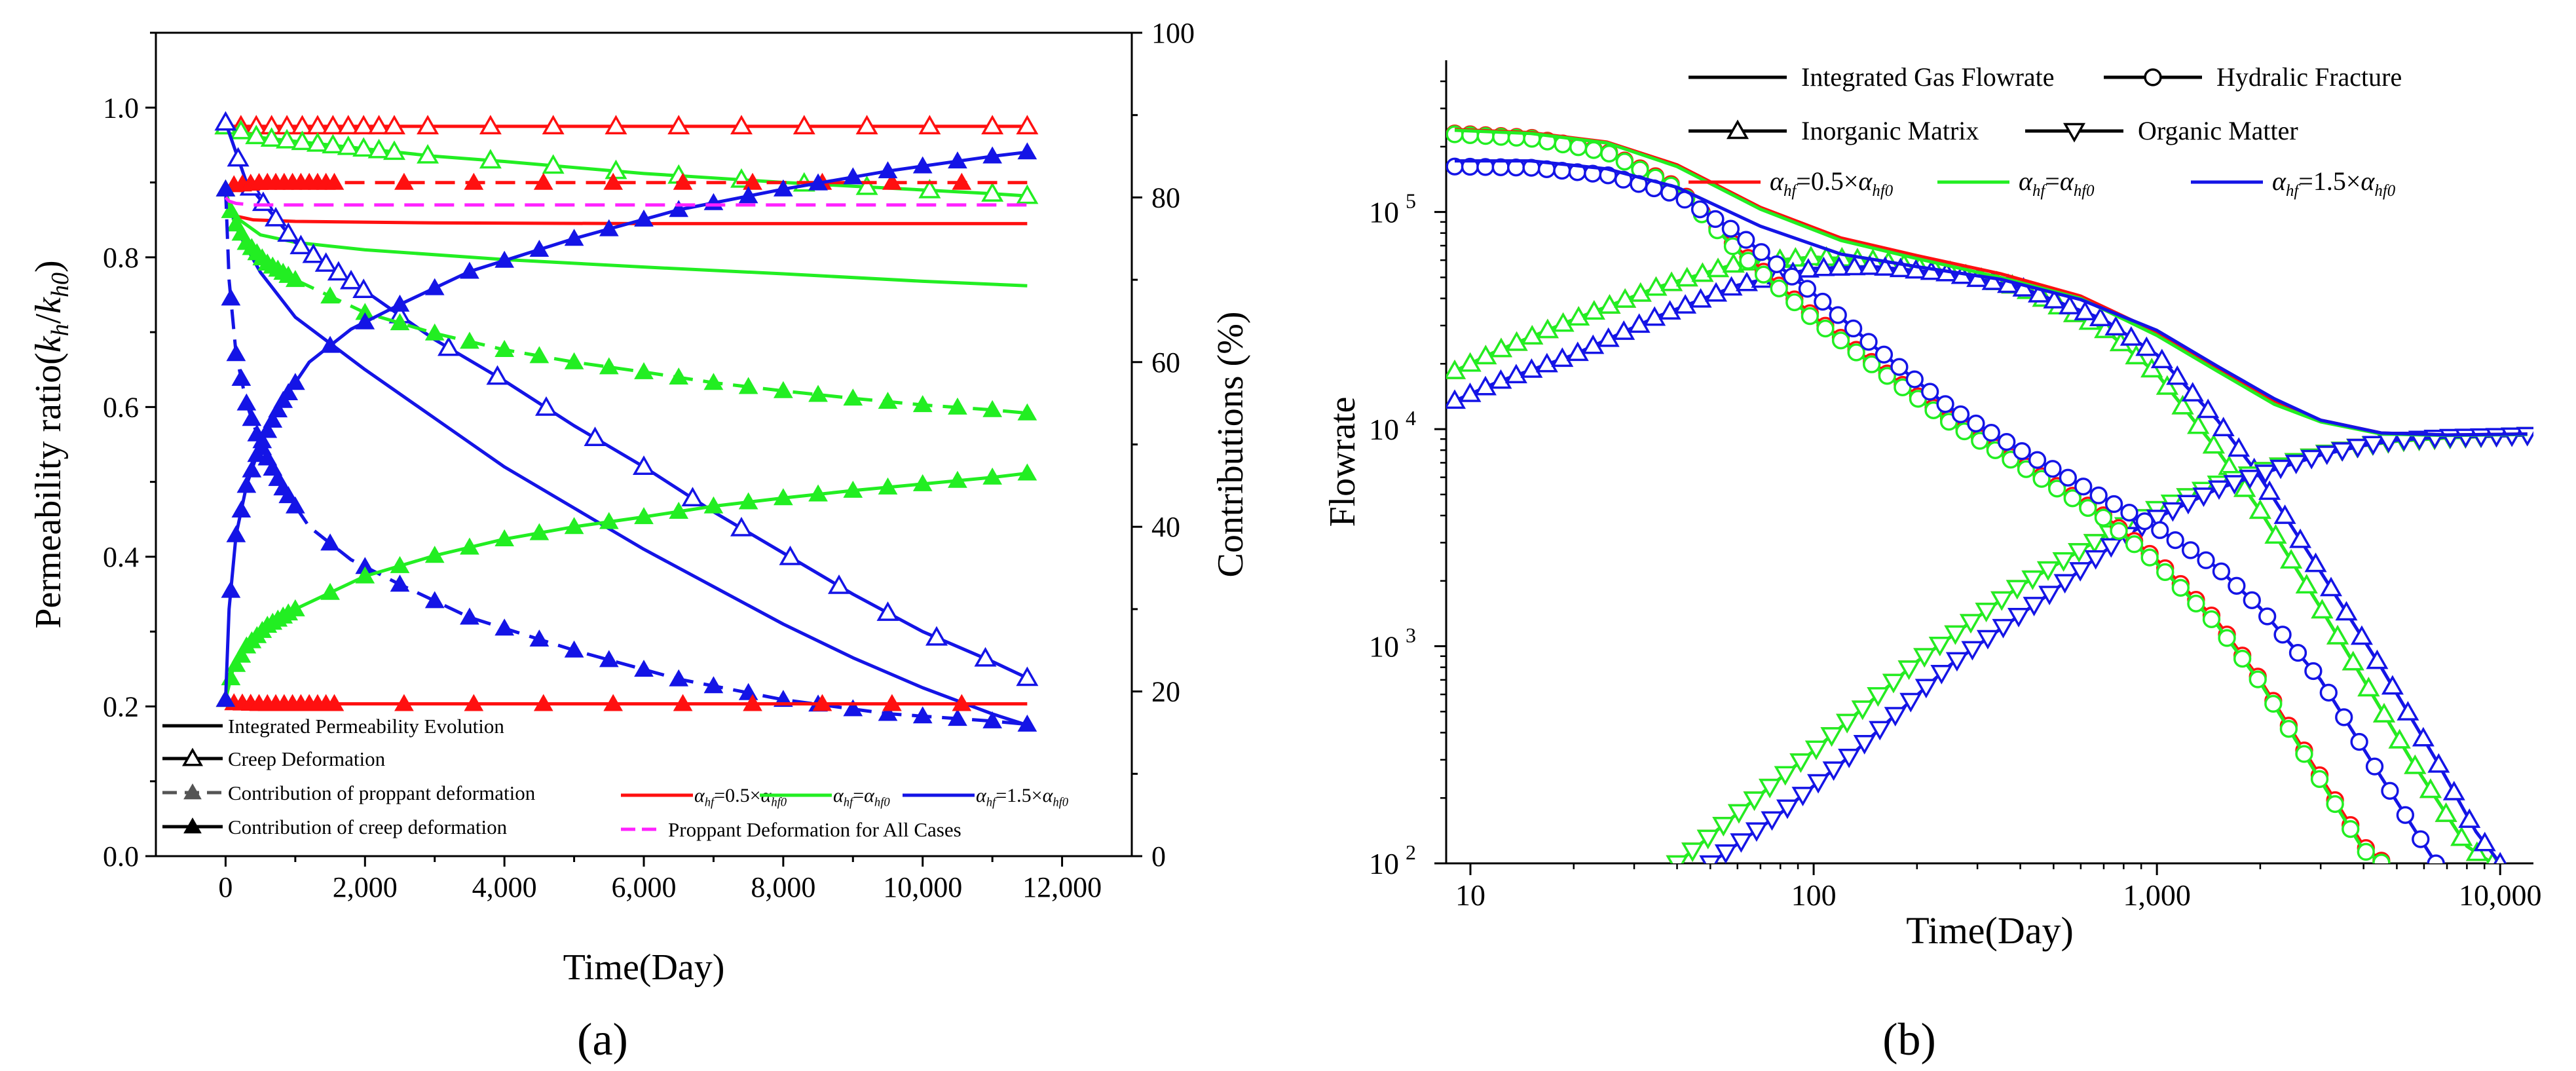 The height and width of the screenshot is (1071, 2576). What do you see at coordinates (1384, 429) in the screenshot?
I see `tick-base: 10` at bounding box center [1384, 429].